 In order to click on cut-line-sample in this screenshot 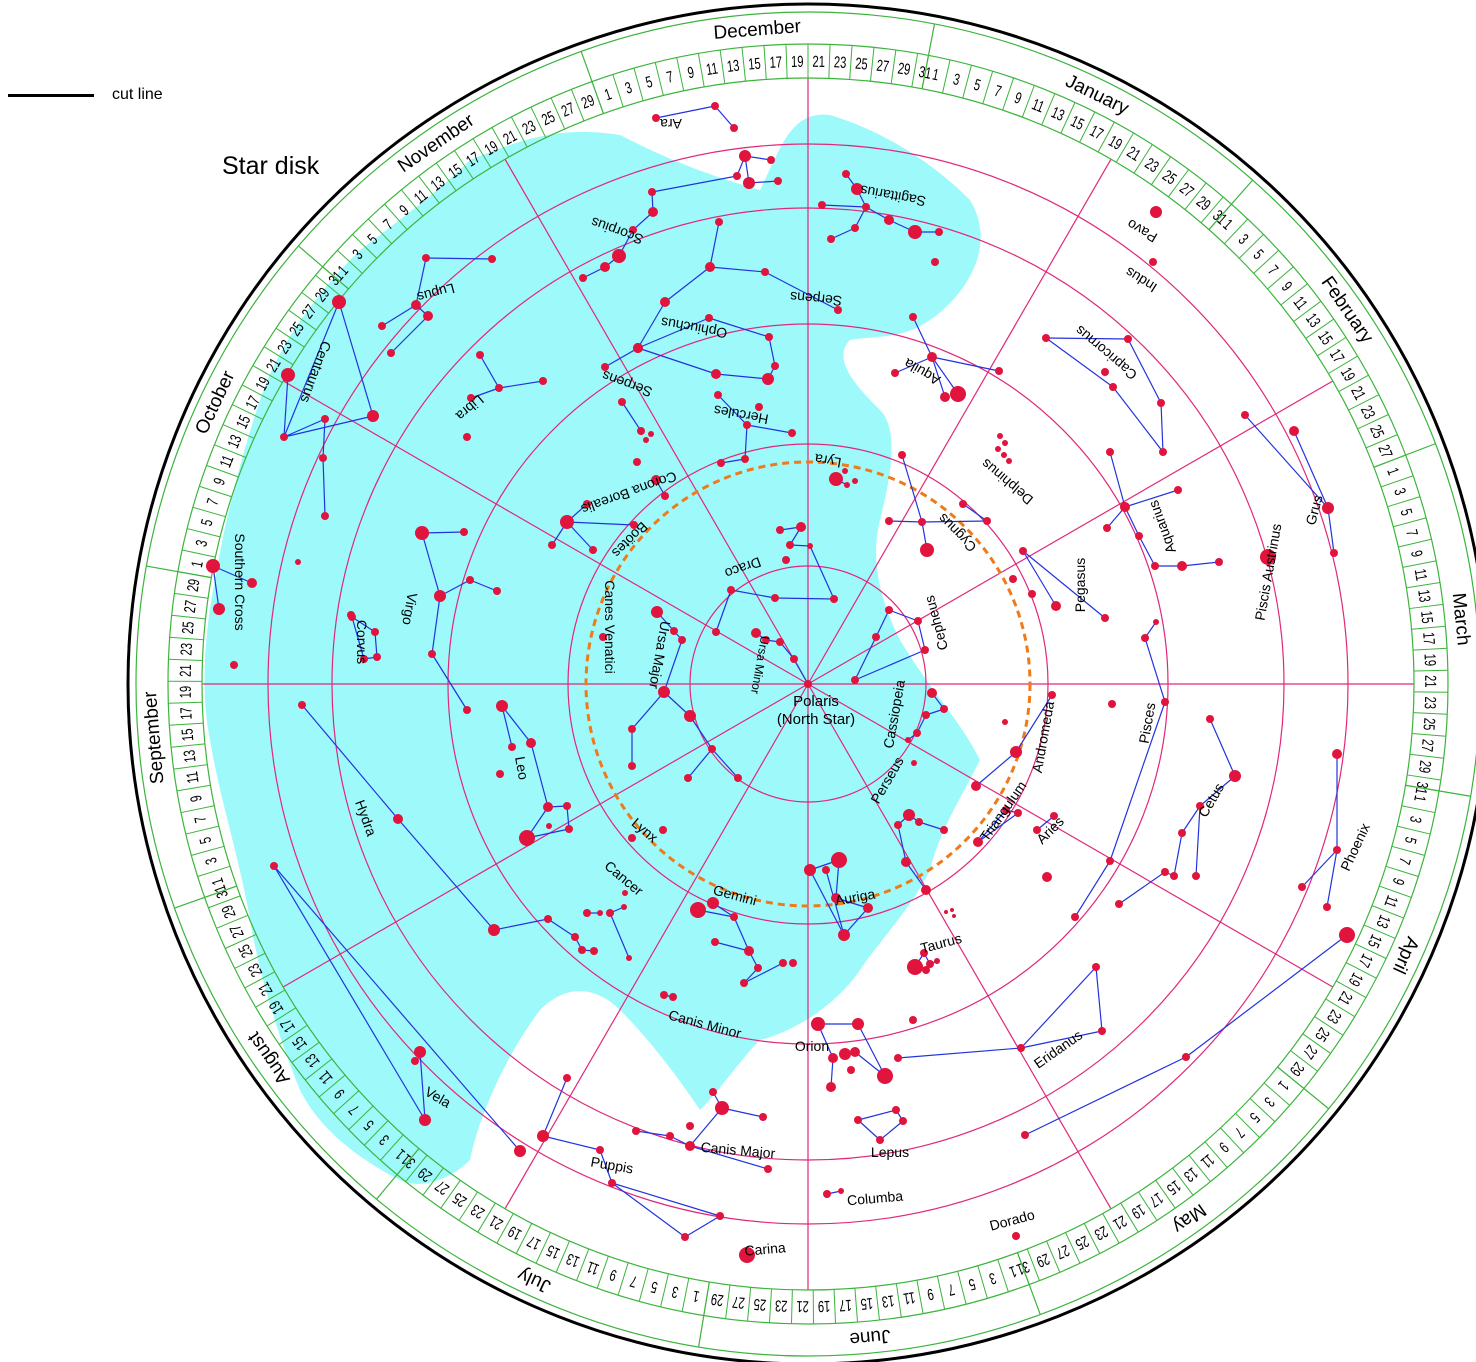, I will do `click(51, 95)`.